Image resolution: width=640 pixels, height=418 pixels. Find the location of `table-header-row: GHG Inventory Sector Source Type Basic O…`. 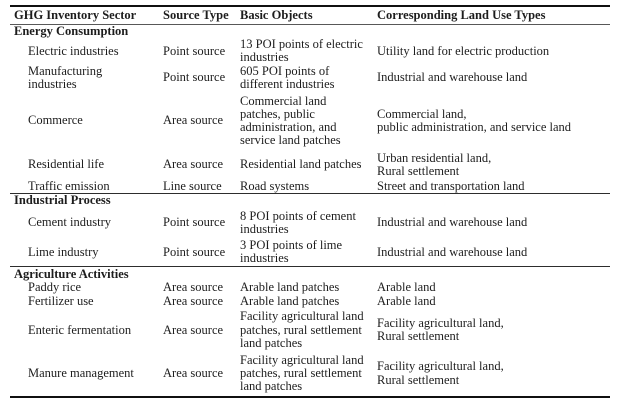

table-header-row: GHG Inventory Sector Source Type Basic O… is located at coordinates (310, 15).